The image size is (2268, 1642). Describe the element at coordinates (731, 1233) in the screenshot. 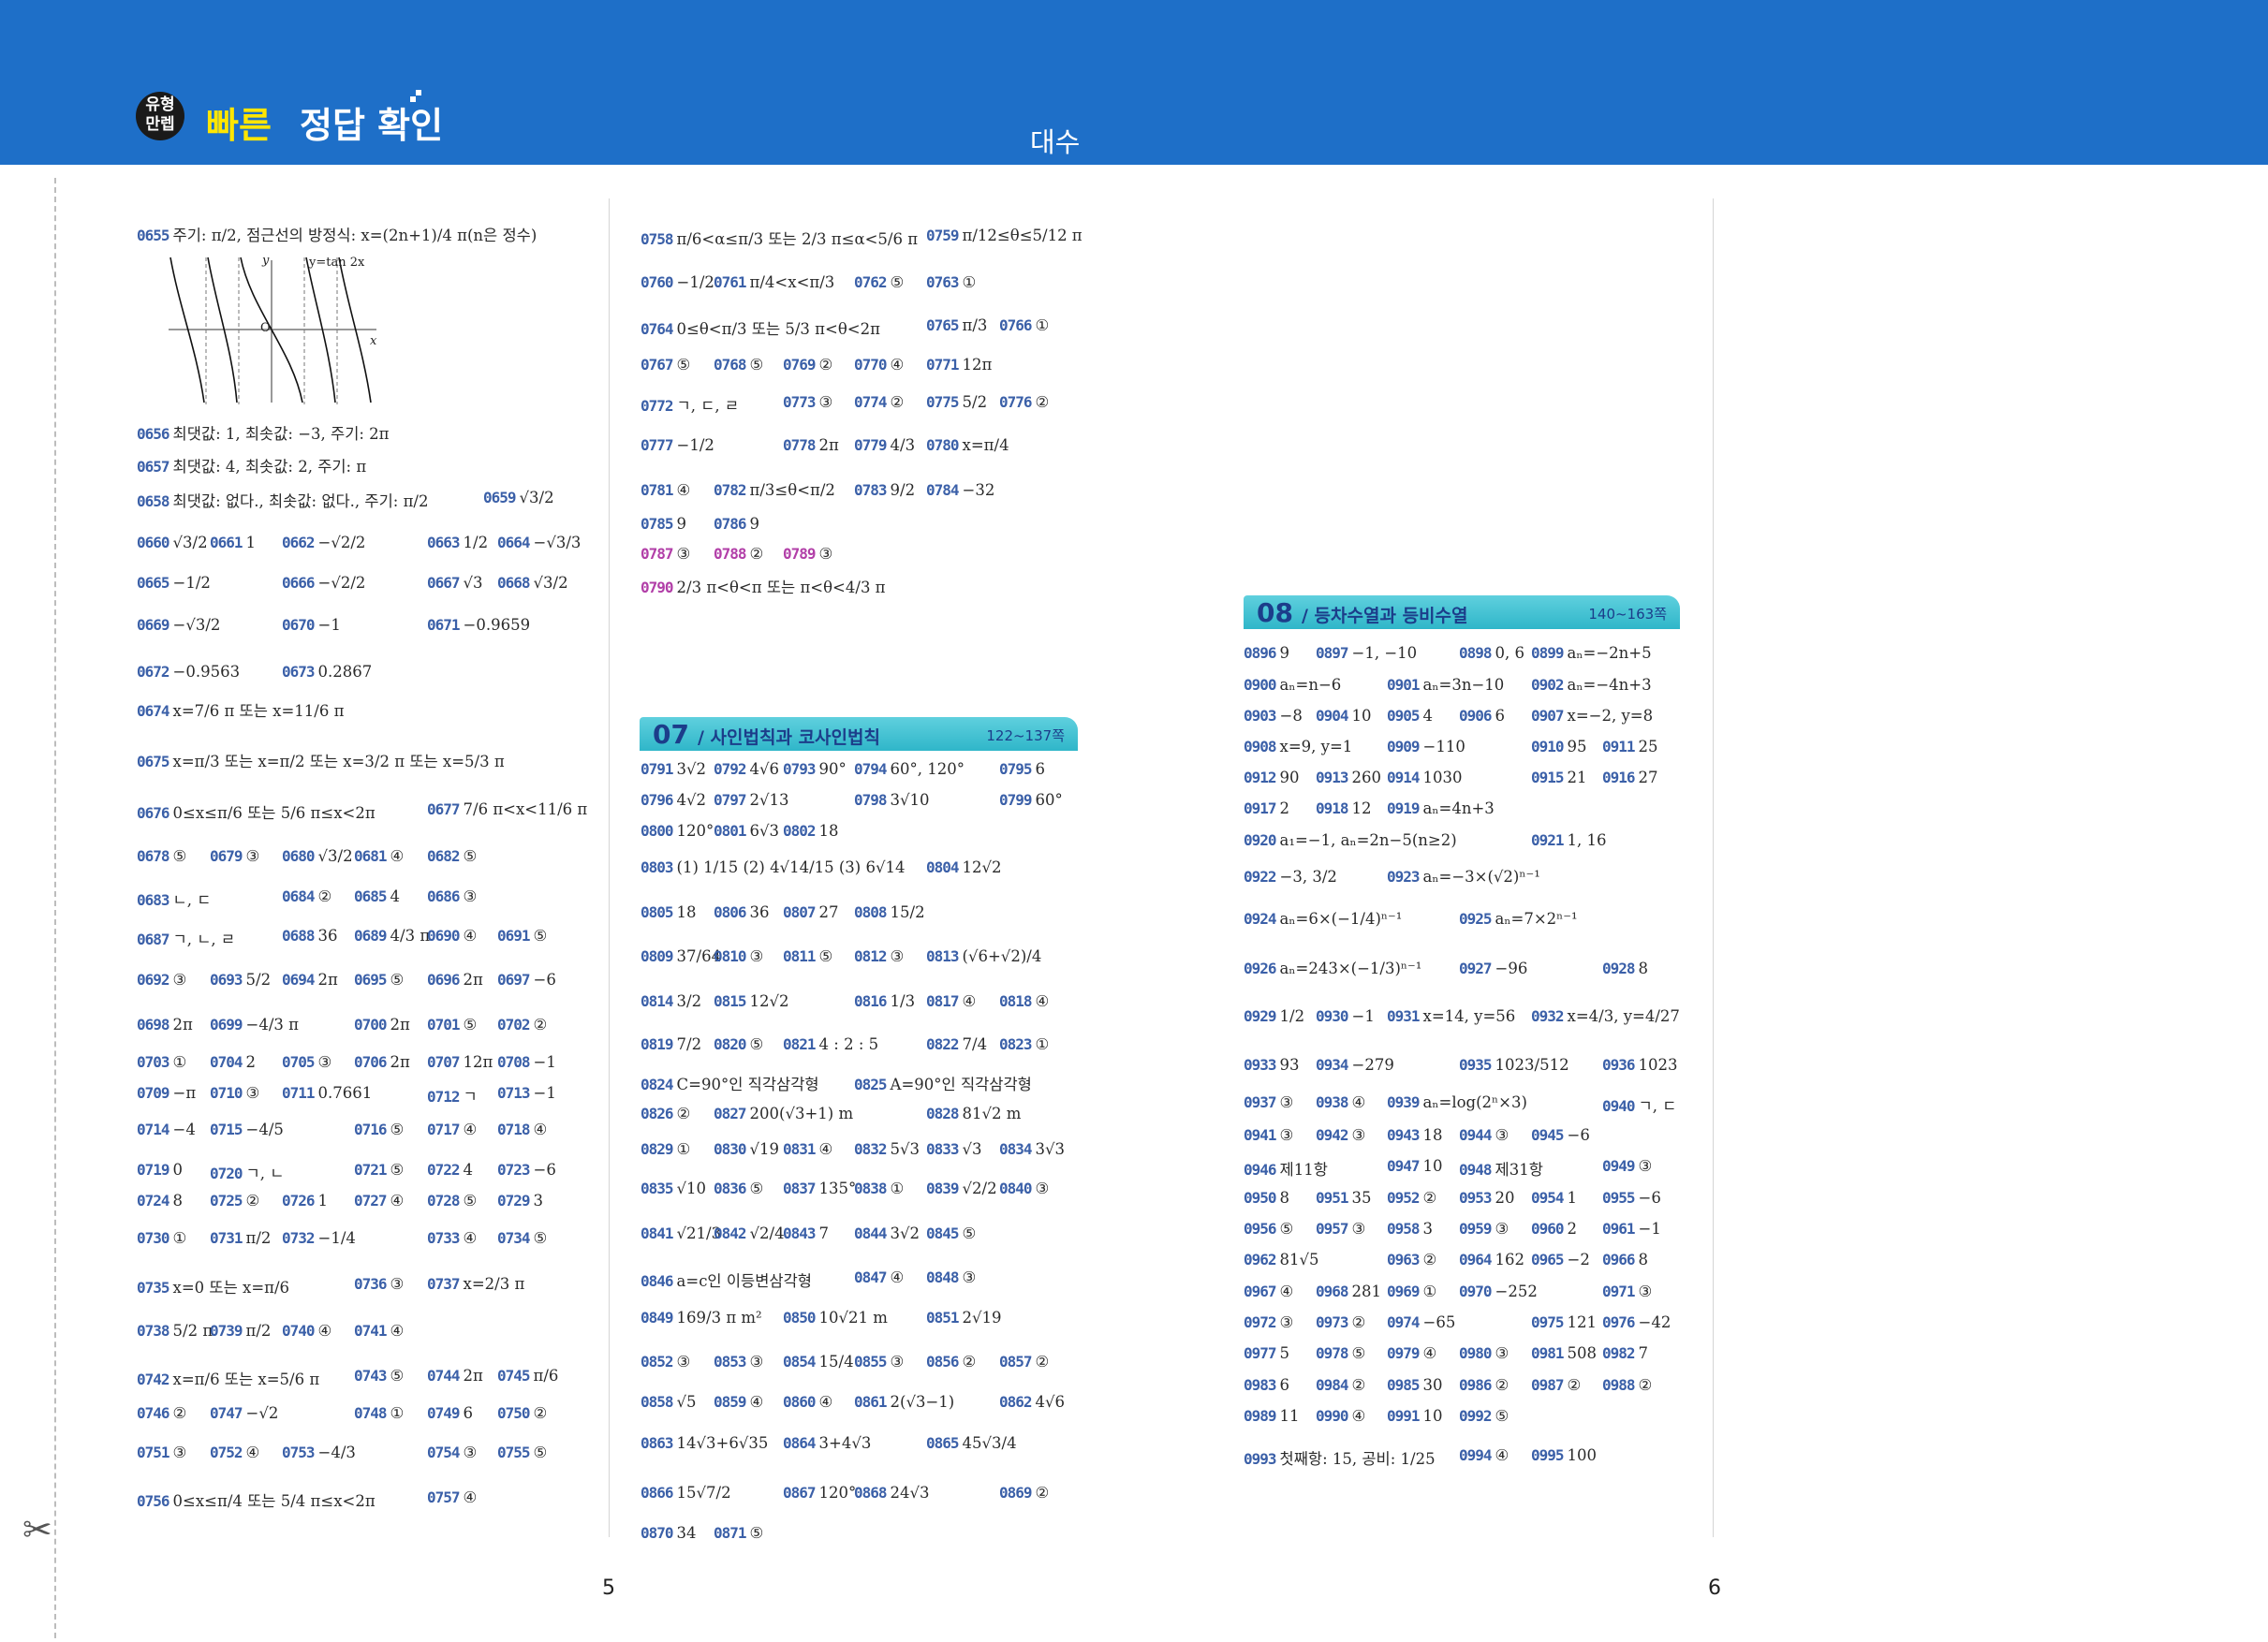

I see `problem-number: 0842` at that location.